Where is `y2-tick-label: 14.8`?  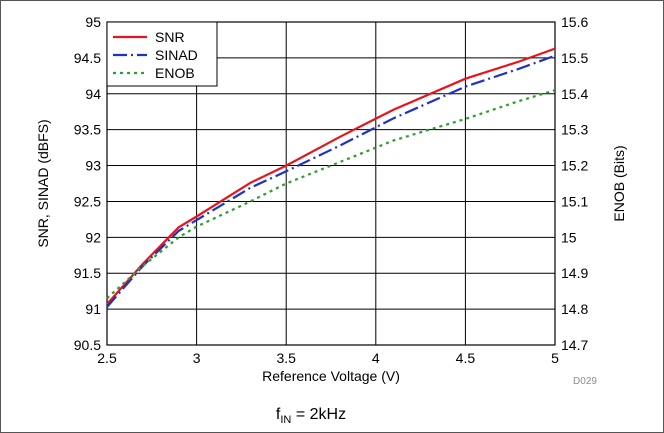
y2-tick-label: 14.8 is located at coordinates (574, 309).